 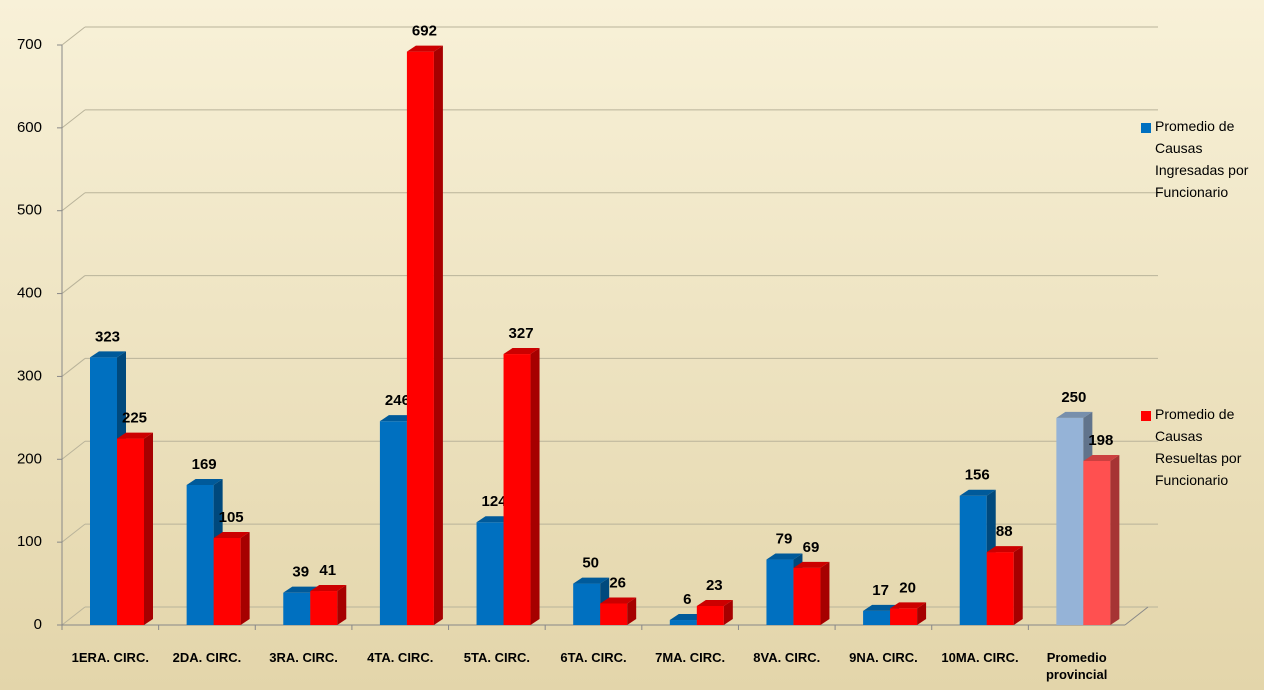 What do you see at coordinates (1136, 616) in the screenshot?
I see `floor-edge` at bounding box center [1136, 616].